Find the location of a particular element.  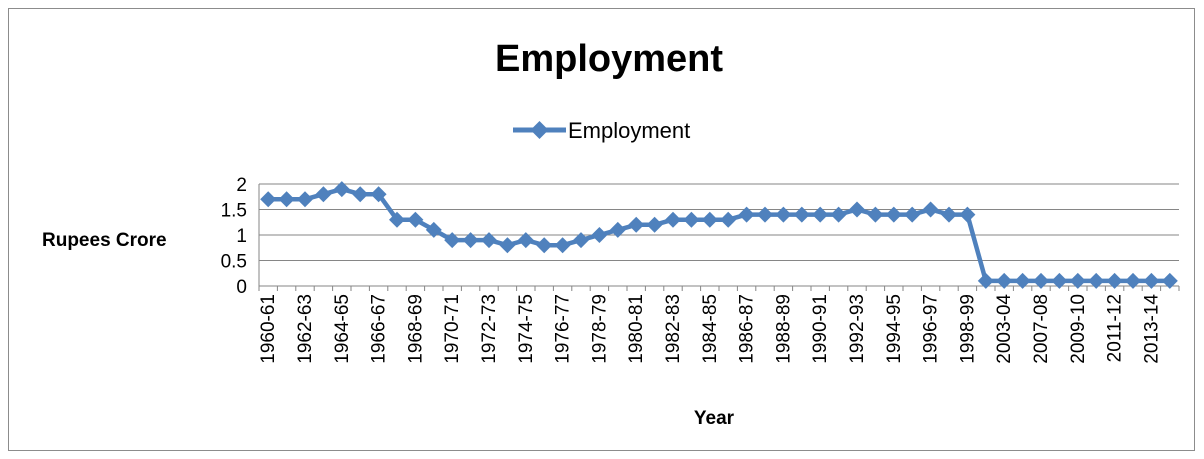

x-tick-label: 1966-67 is located at coordinates (379, 329).